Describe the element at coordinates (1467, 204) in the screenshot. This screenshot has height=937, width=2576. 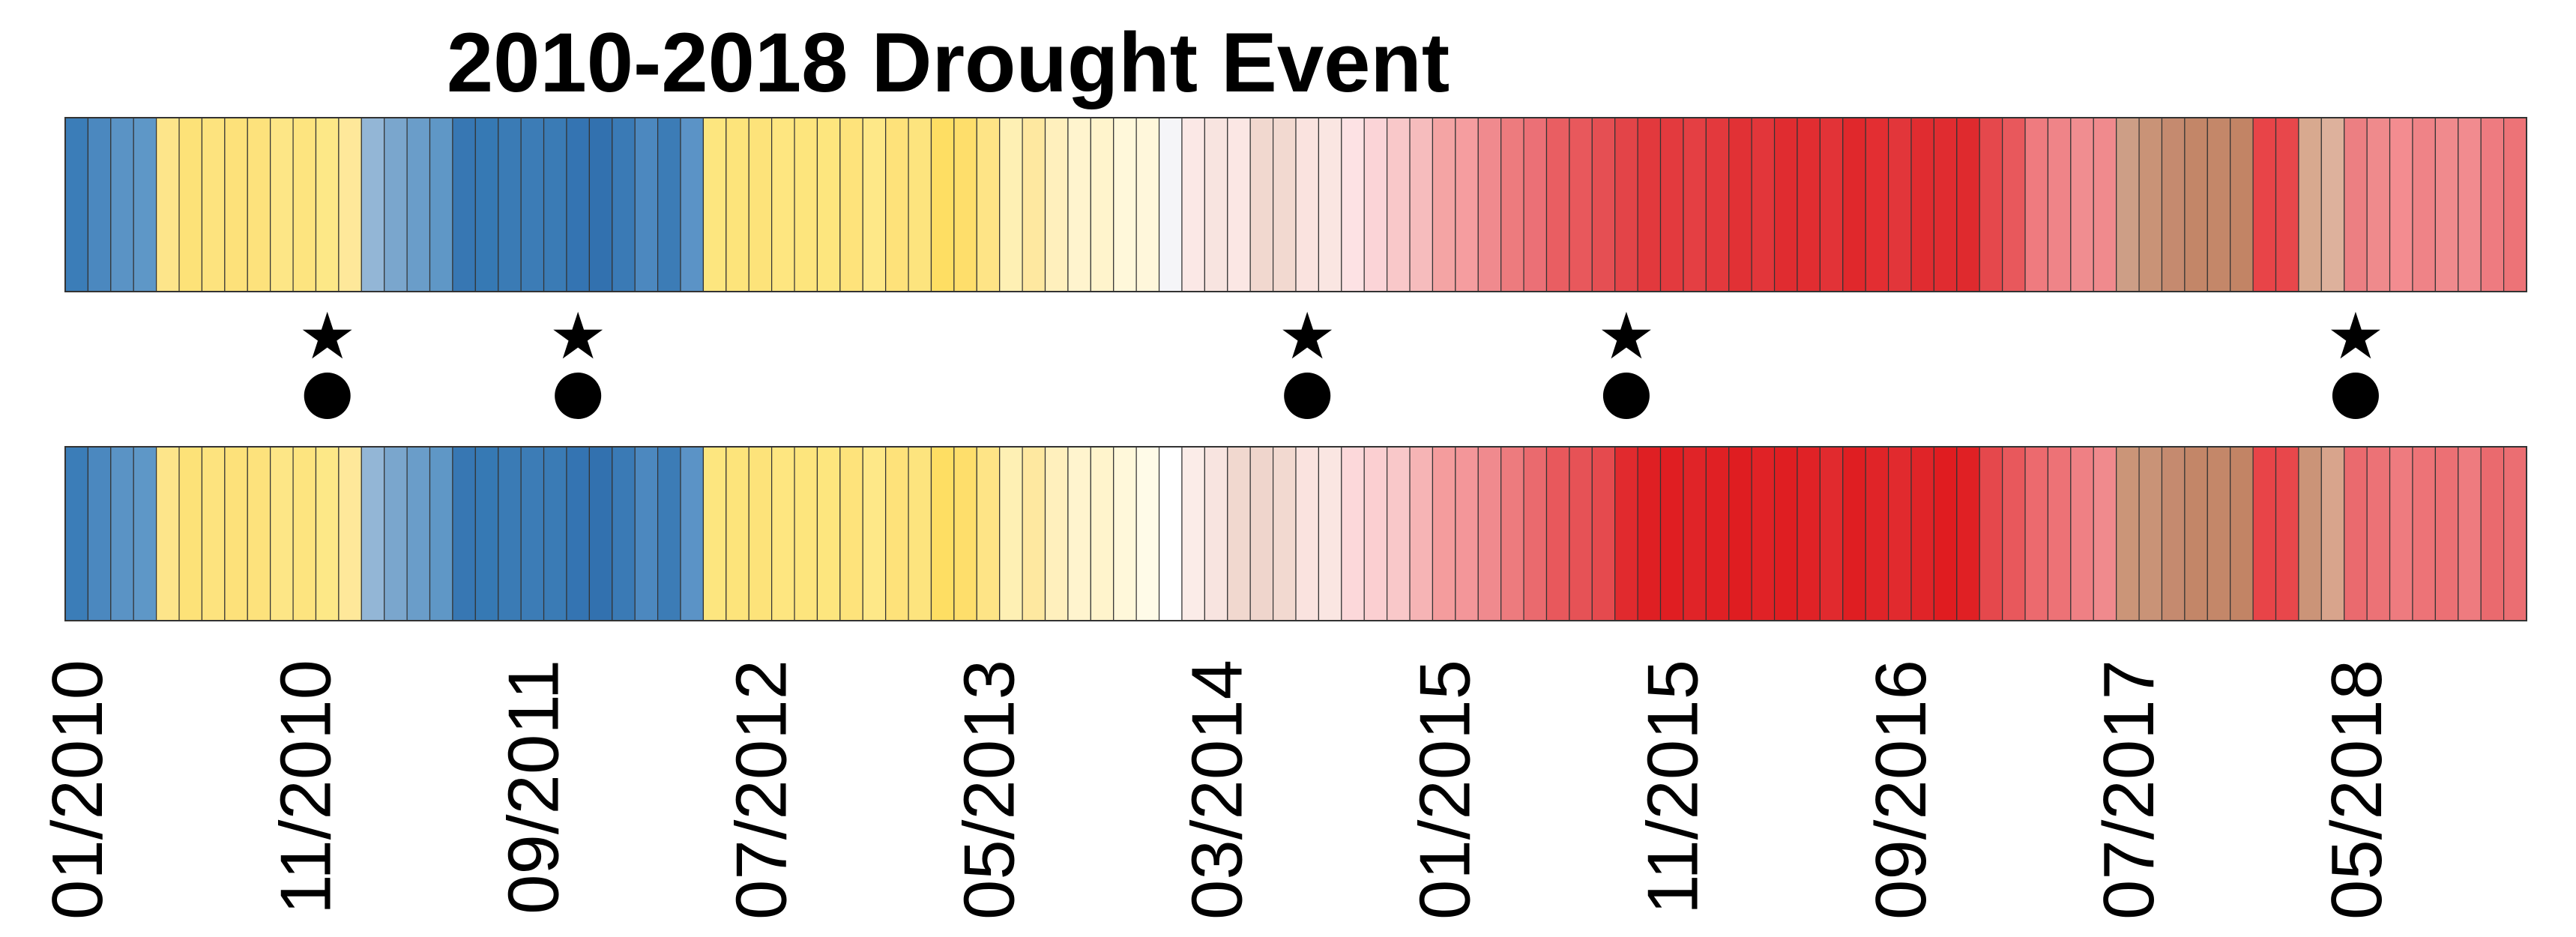
I see `heatmap-cell-r0-m61` at that location.